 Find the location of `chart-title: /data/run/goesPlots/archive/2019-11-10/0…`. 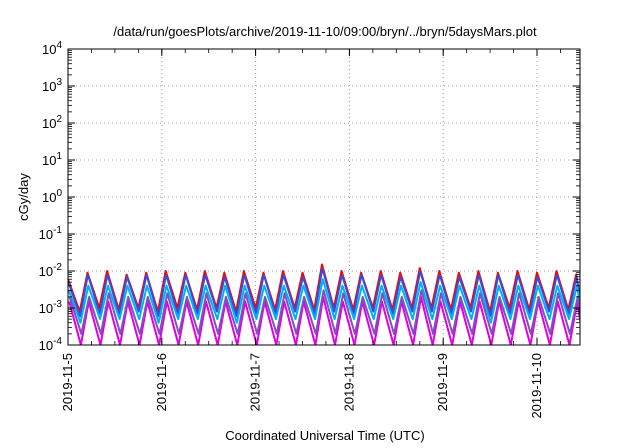

chart-title: /data/run/goesPlots/archive/2019-11-10/0… is located at coordinates (325, 31).